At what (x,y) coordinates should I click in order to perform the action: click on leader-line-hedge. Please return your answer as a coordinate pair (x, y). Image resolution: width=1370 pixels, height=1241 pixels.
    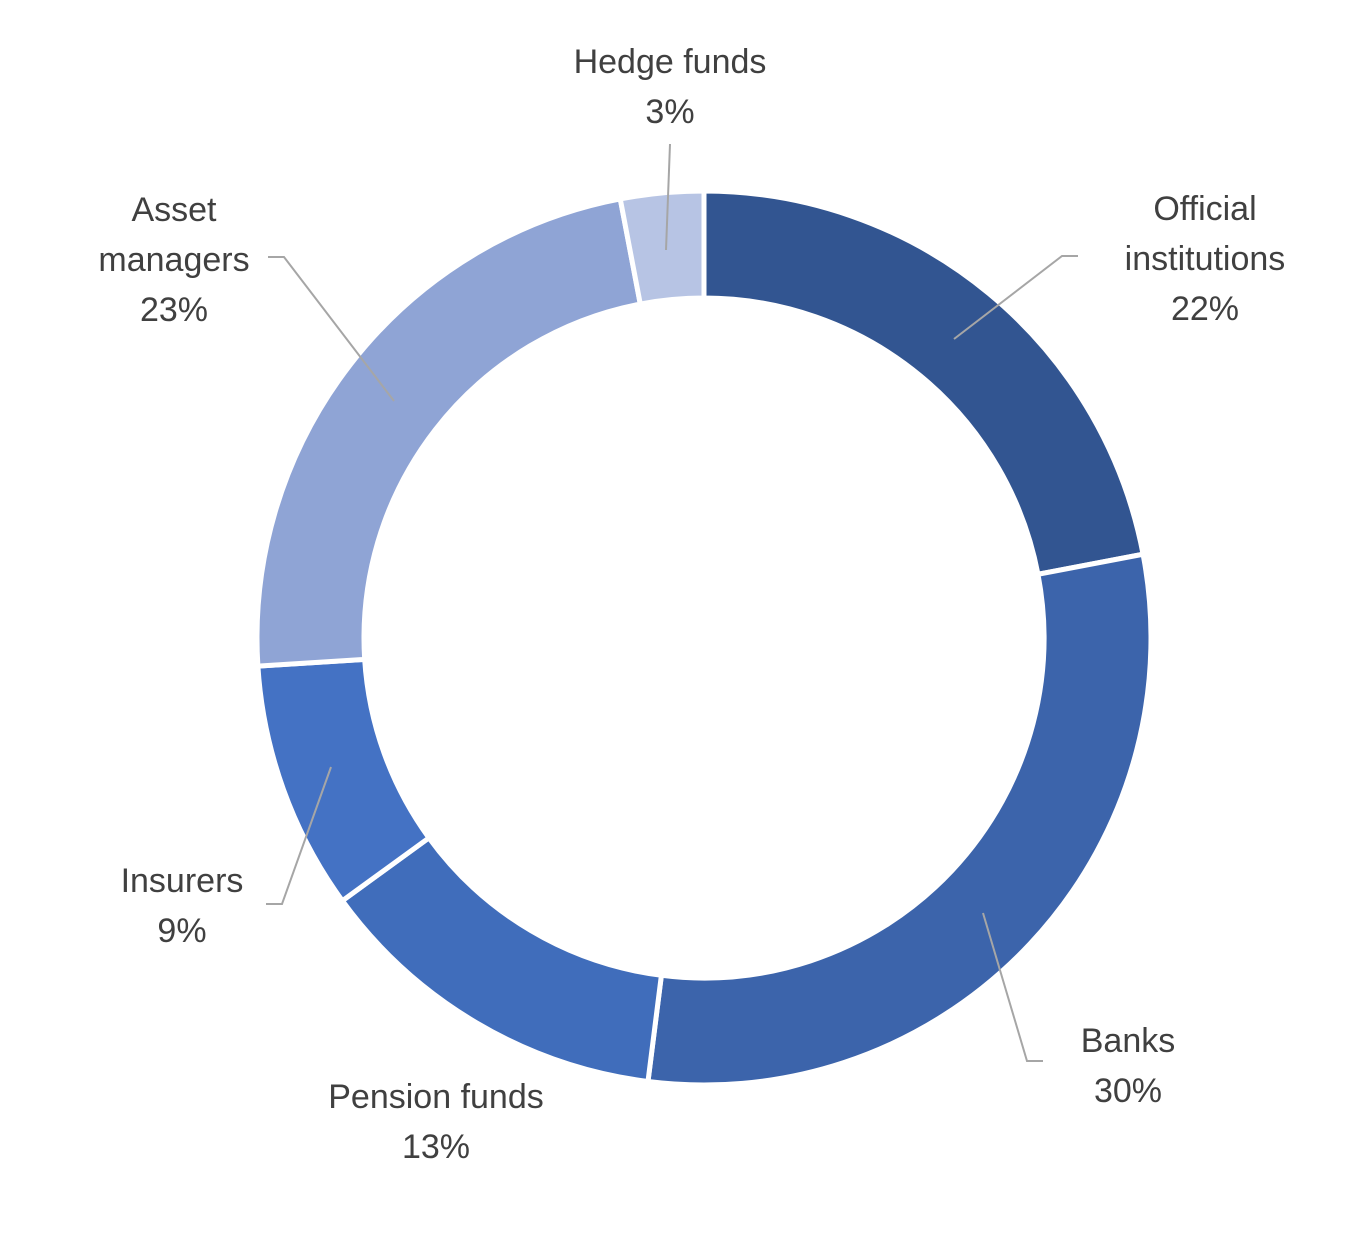
    Looking at the image, I should click on (668, 197).